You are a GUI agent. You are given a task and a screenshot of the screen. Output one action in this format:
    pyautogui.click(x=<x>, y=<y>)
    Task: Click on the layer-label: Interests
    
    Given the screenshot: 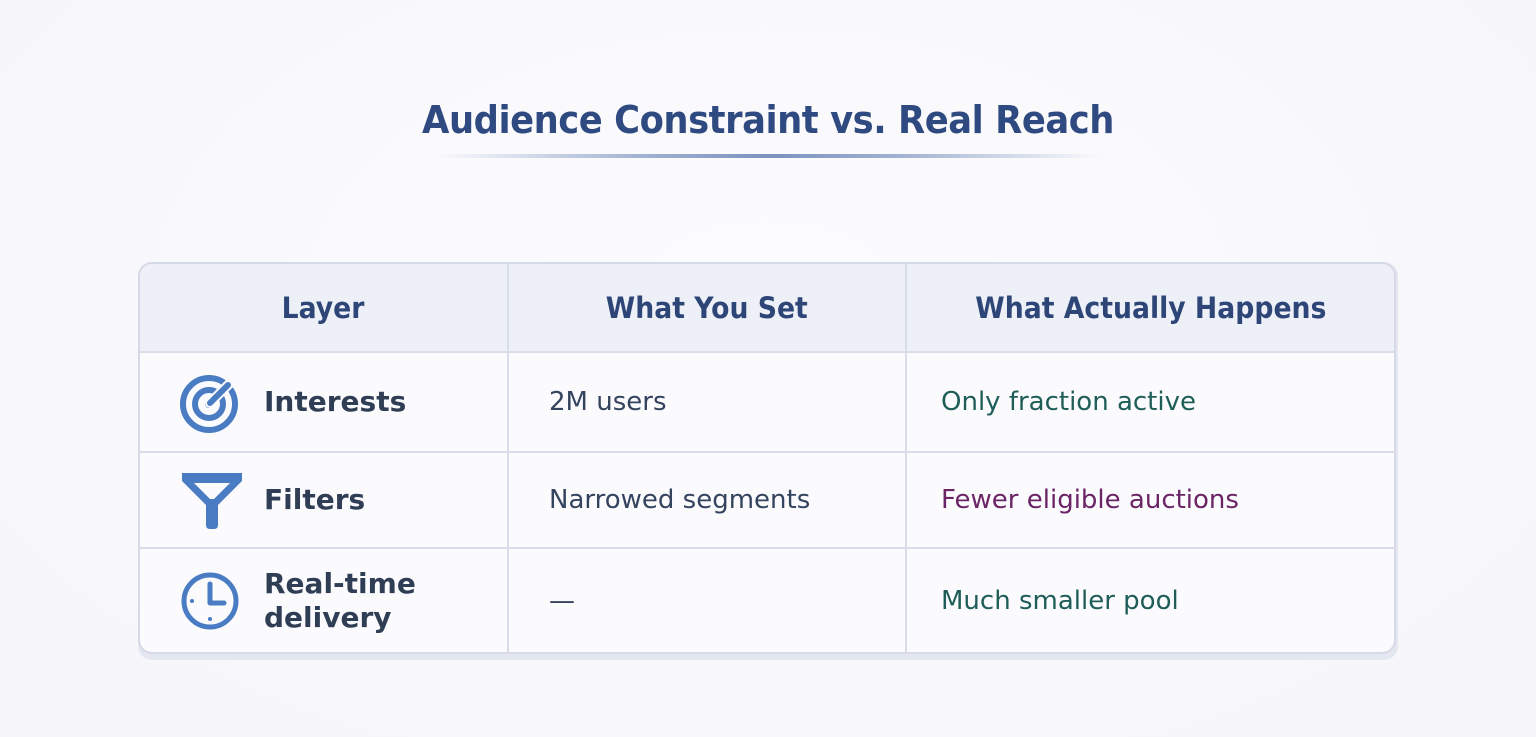 What is the action you would take?
    pyautogui.click(x=335, y=401)
    